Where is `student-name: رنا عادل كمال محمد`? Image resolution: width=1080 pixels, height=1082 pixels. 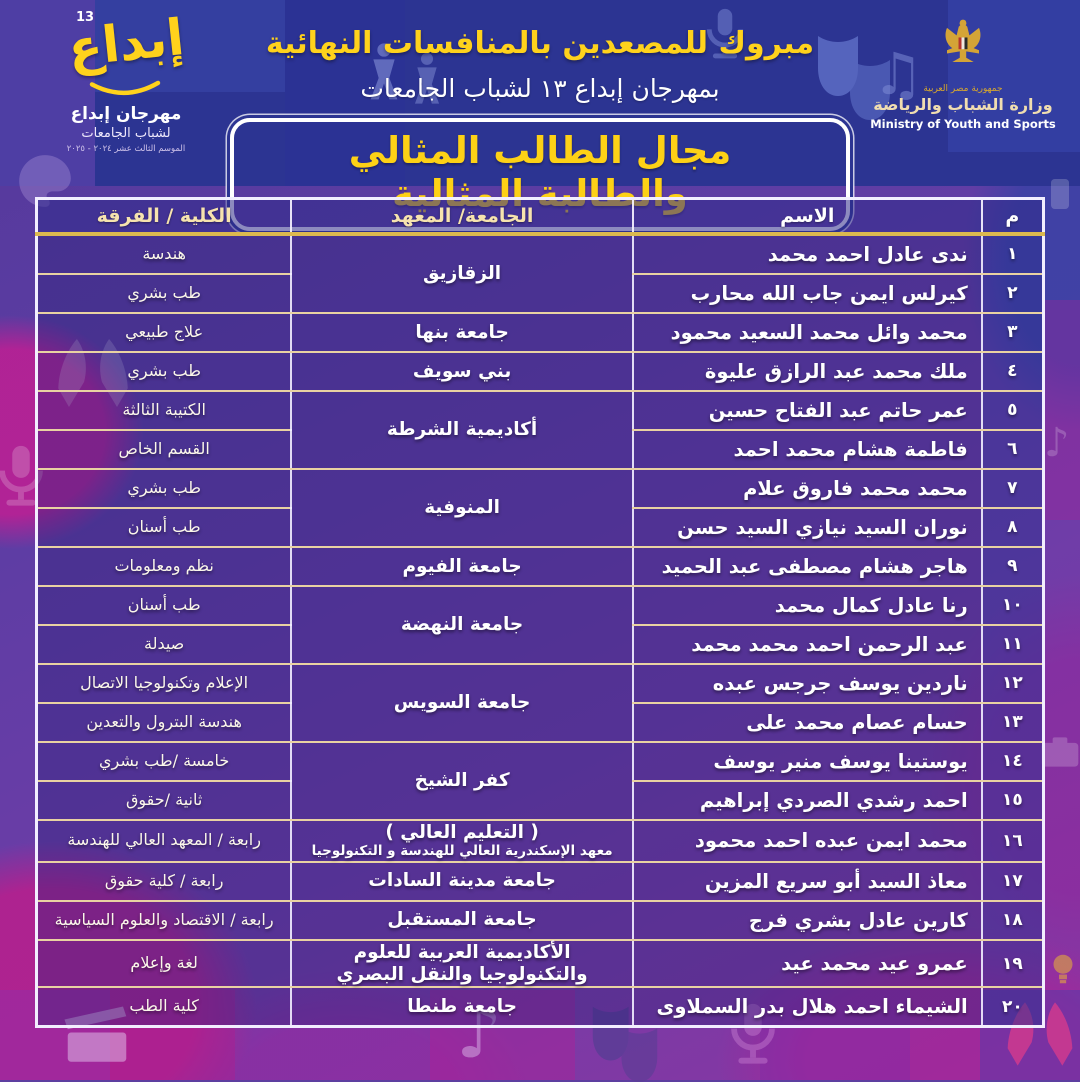
student-name: رنا عادل كمال محمد is located at coordinates (807, 605).